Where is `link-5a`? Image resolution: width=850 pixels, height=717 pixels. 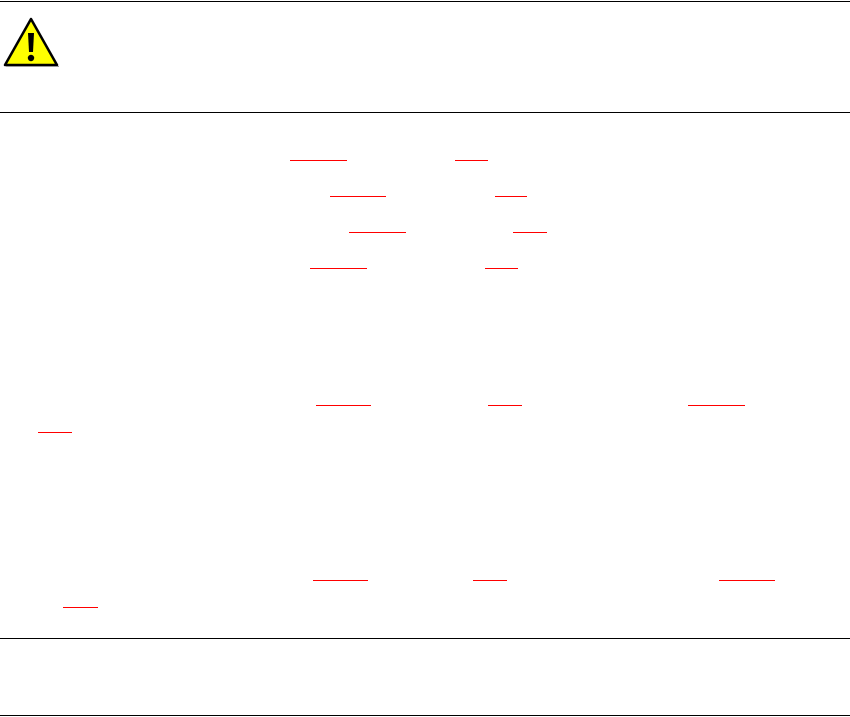
link-5a is located at coordinates (343, 399).